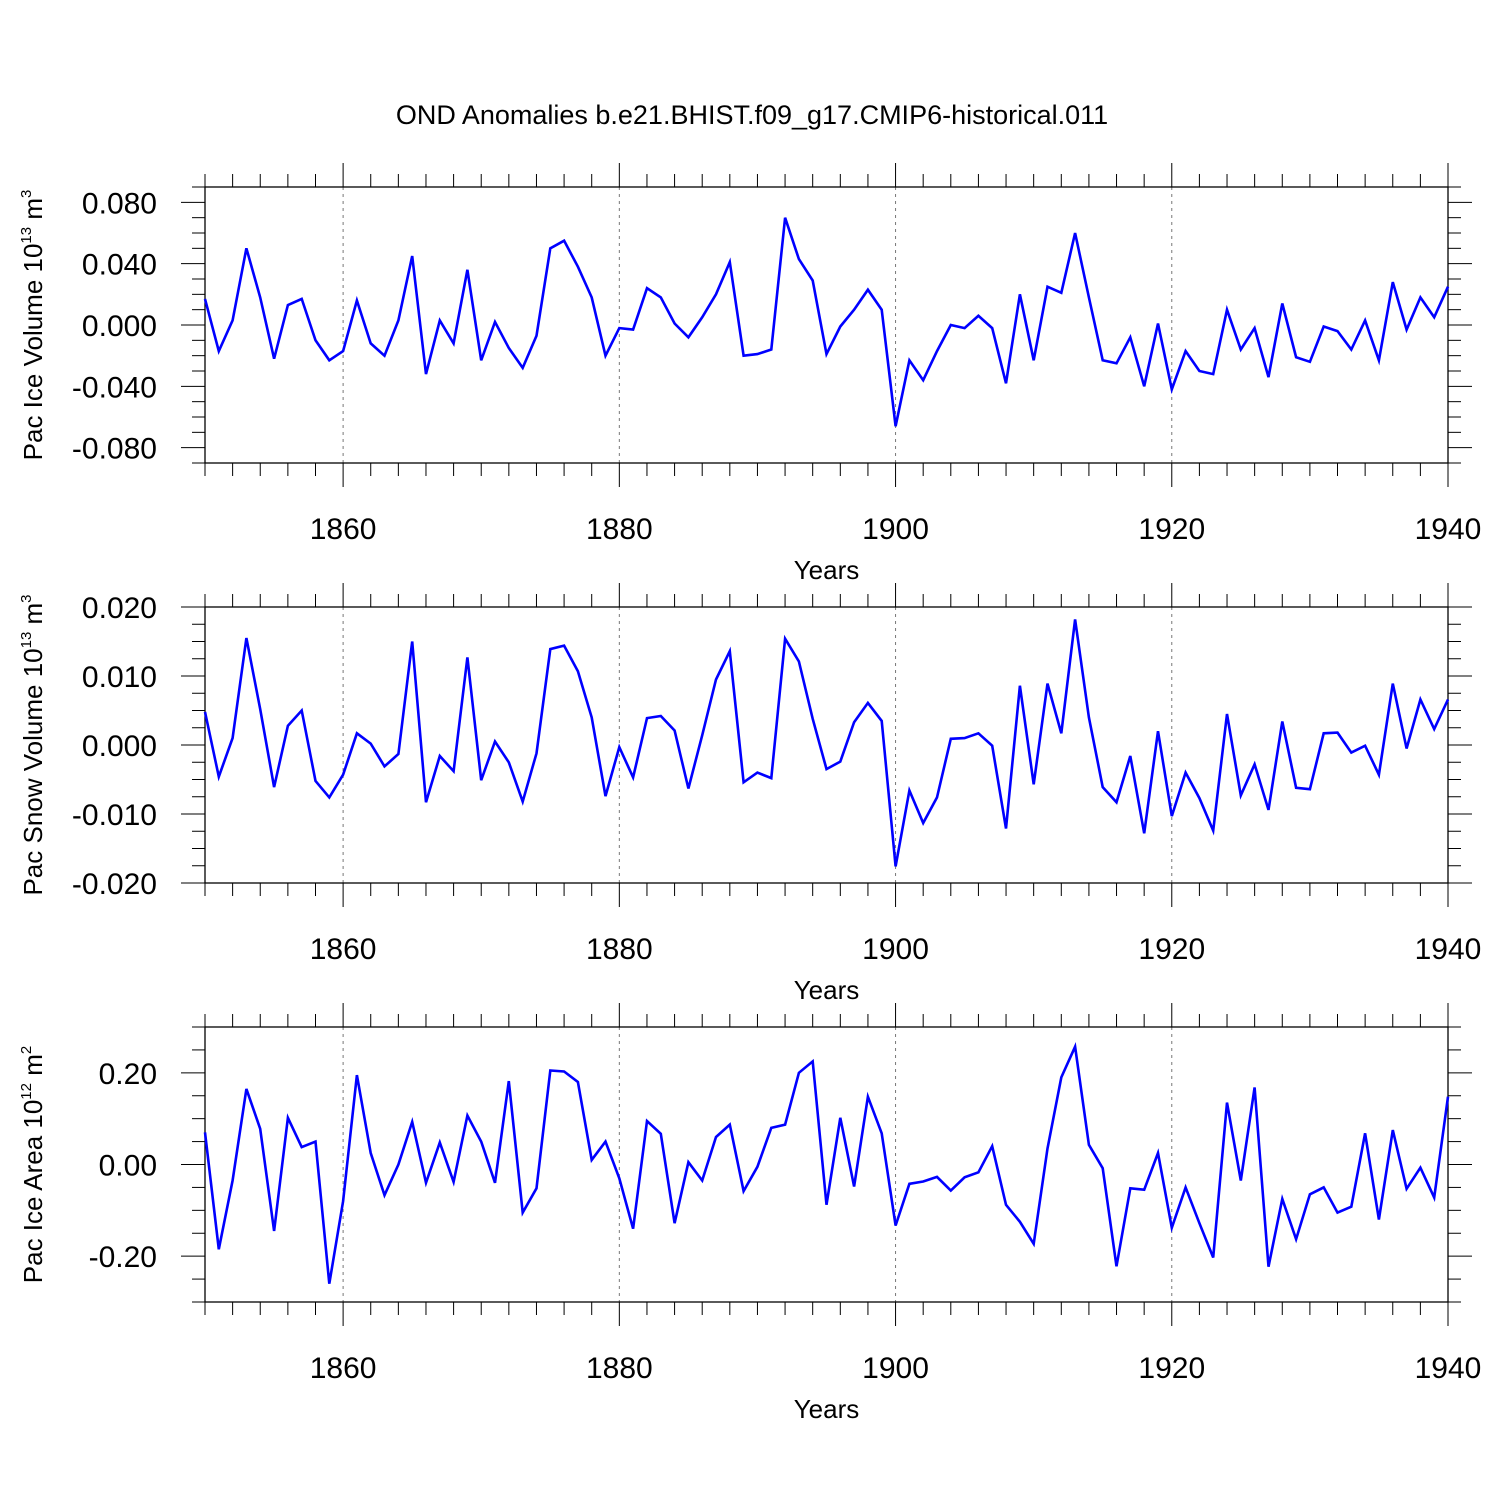  Describe the element at coordinates (114, 387) in the screenshot. I see `y-tick-label: -0.040` at that location.